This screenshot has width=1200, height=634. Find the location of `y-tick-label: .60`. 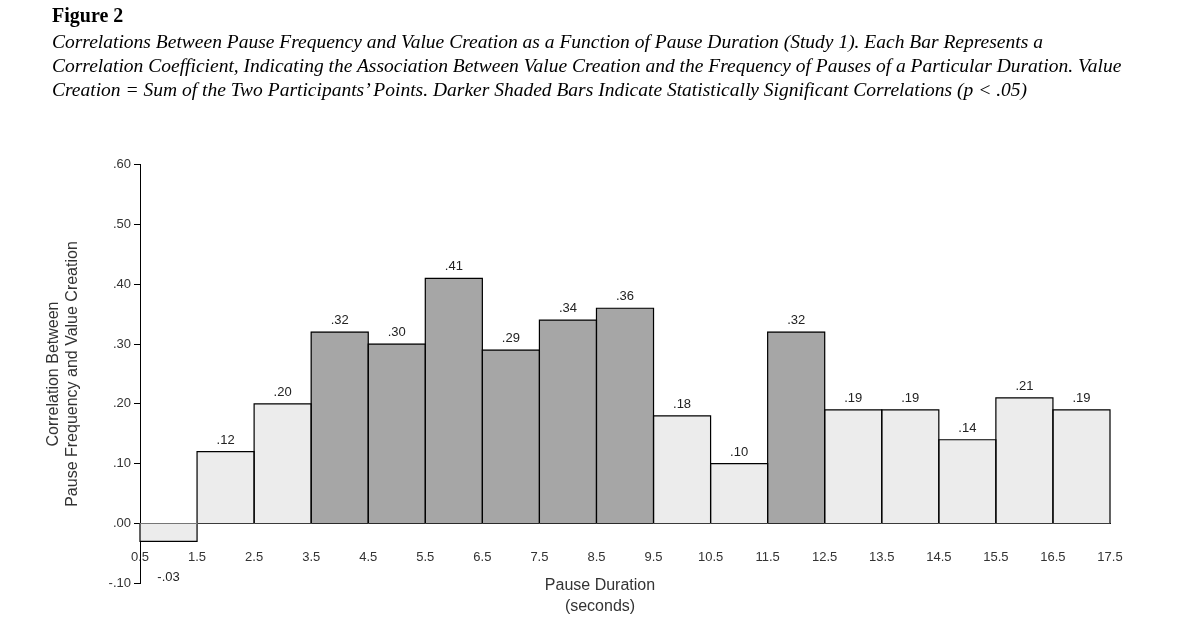

y-tick-label: .60 is located at coordinates (121, 164).